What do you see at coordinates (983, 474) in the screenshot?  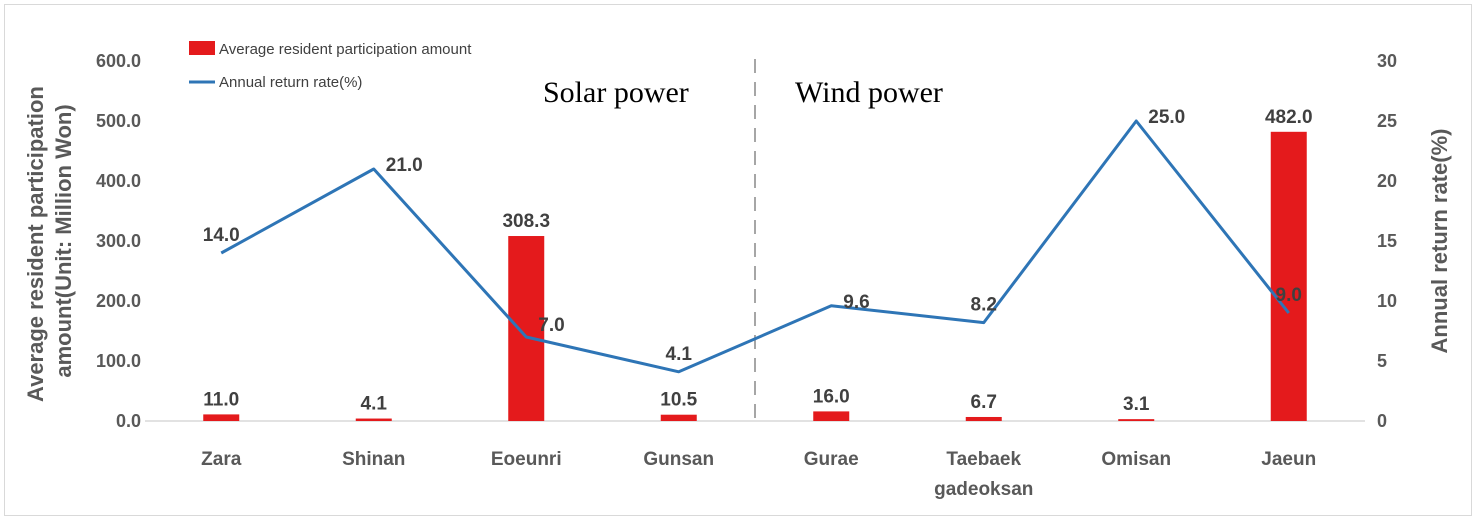 I see `category-label: Taebaek gadeoksan` at bounding box center [983, 474].